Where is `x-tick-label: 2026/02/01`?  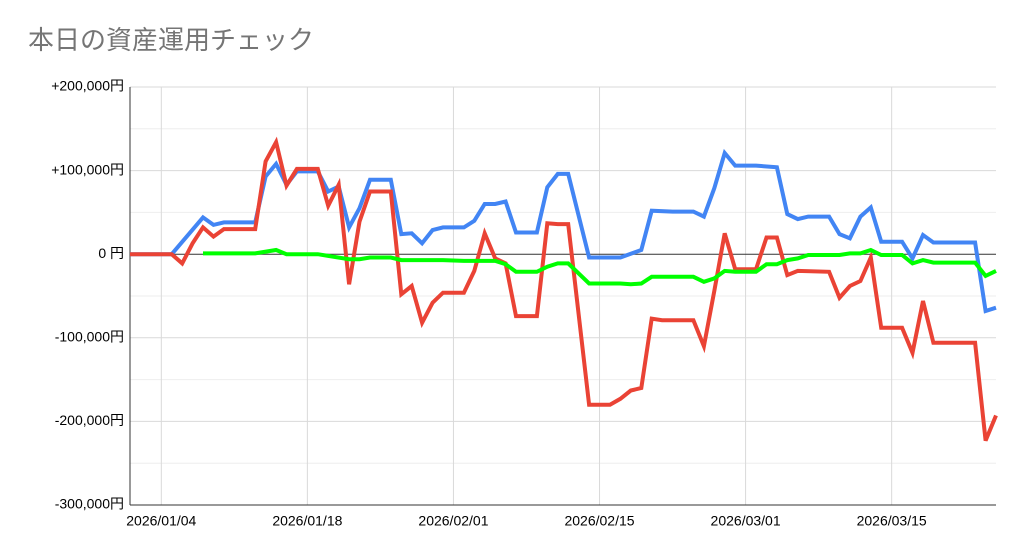
x-tick-label: 2026/02/01 is located at coordinates (453, 521).